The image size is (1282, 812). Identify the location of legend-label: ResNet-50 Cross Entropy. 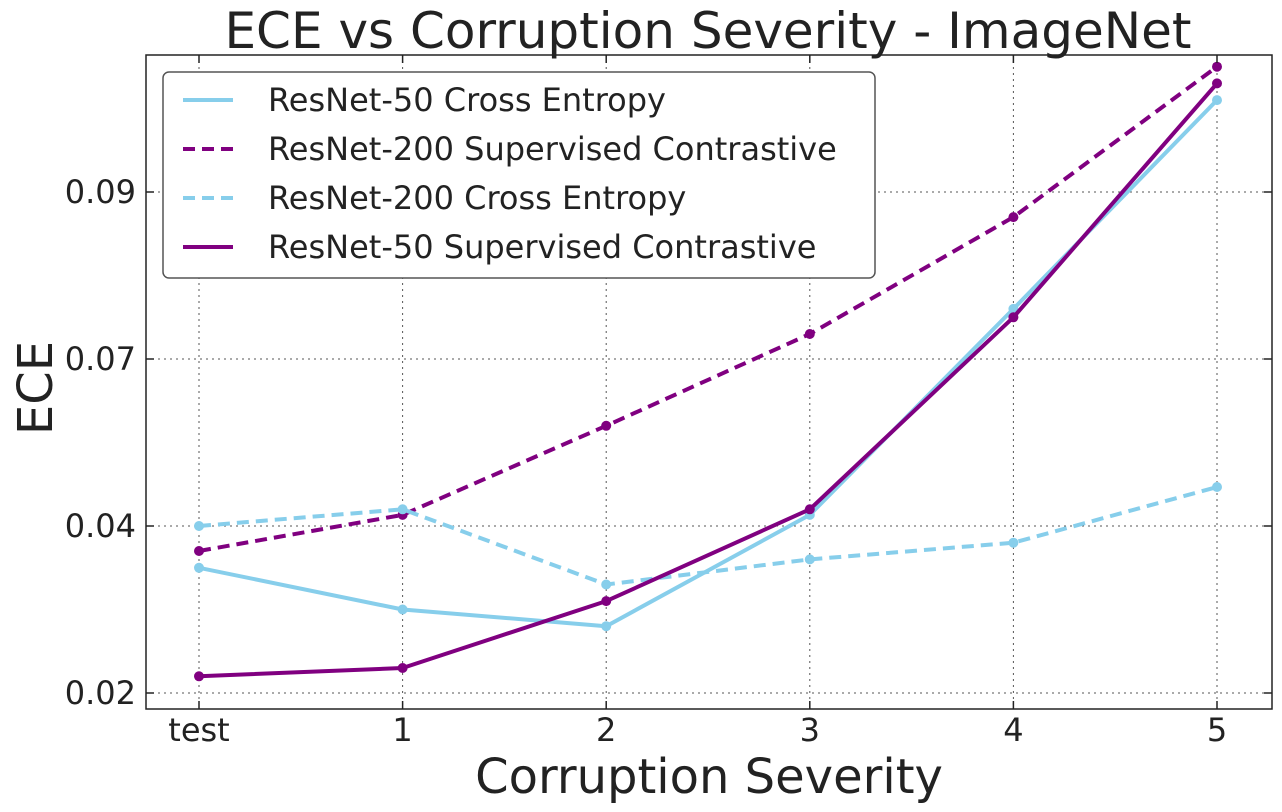
(467, 100).